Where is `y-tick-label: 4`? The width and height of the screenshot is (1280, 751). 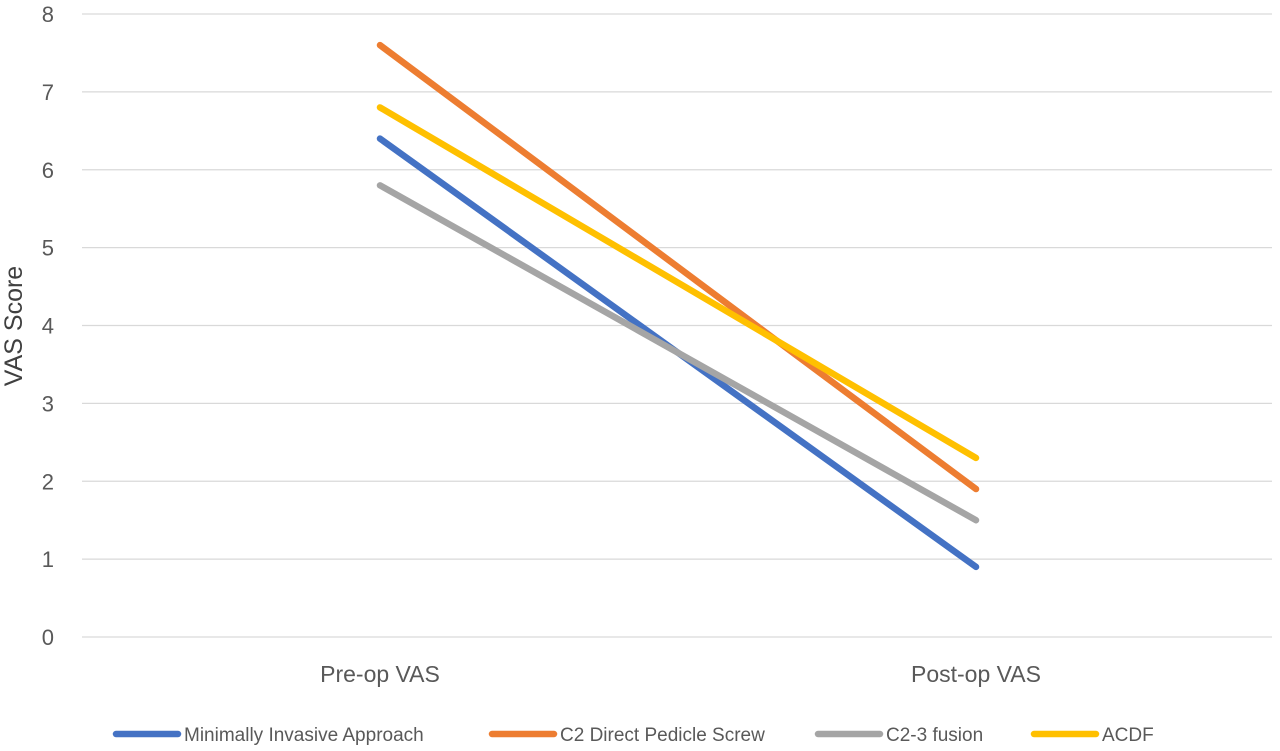
y-tick-label: 4 is located at coordinates (48, 326).